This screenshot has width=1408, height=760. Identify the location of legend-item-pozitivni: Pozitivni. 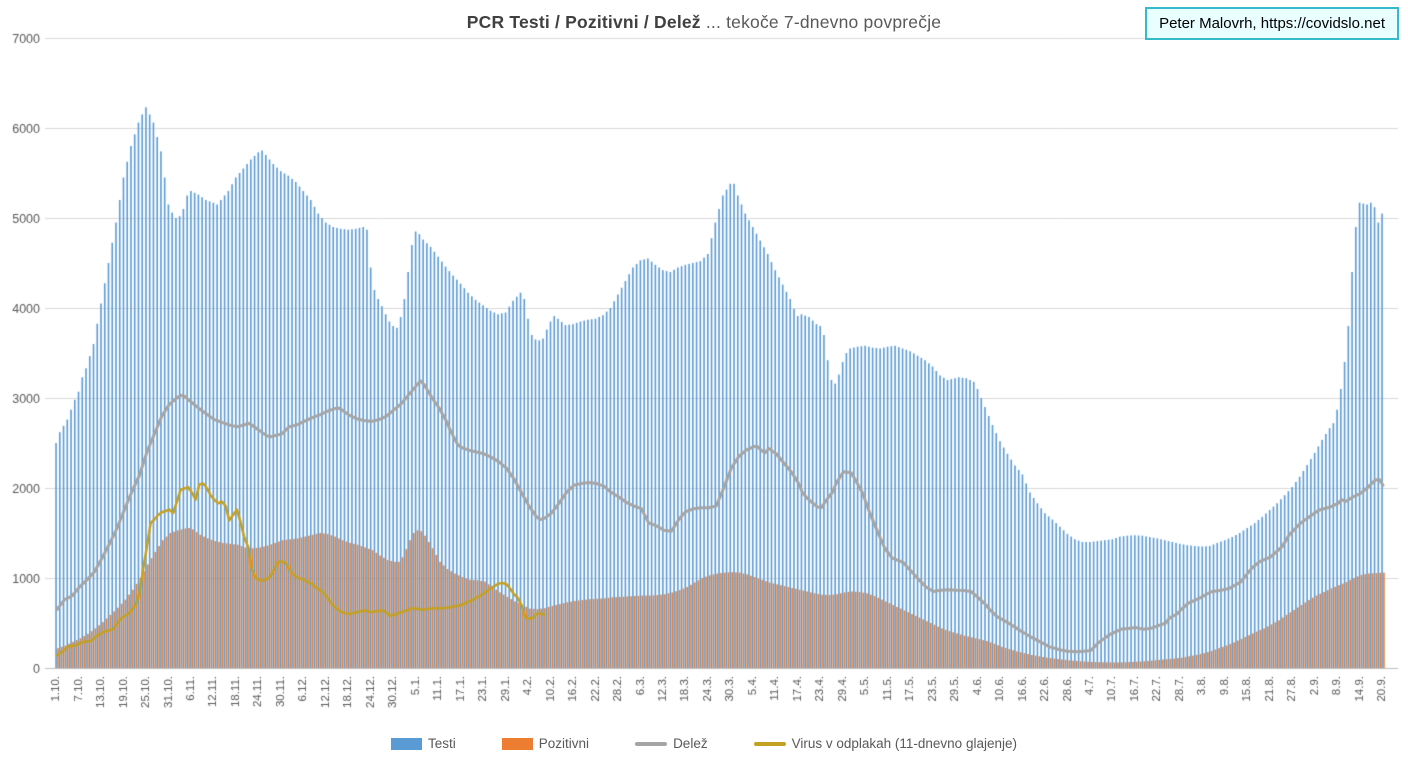
(545, 743).